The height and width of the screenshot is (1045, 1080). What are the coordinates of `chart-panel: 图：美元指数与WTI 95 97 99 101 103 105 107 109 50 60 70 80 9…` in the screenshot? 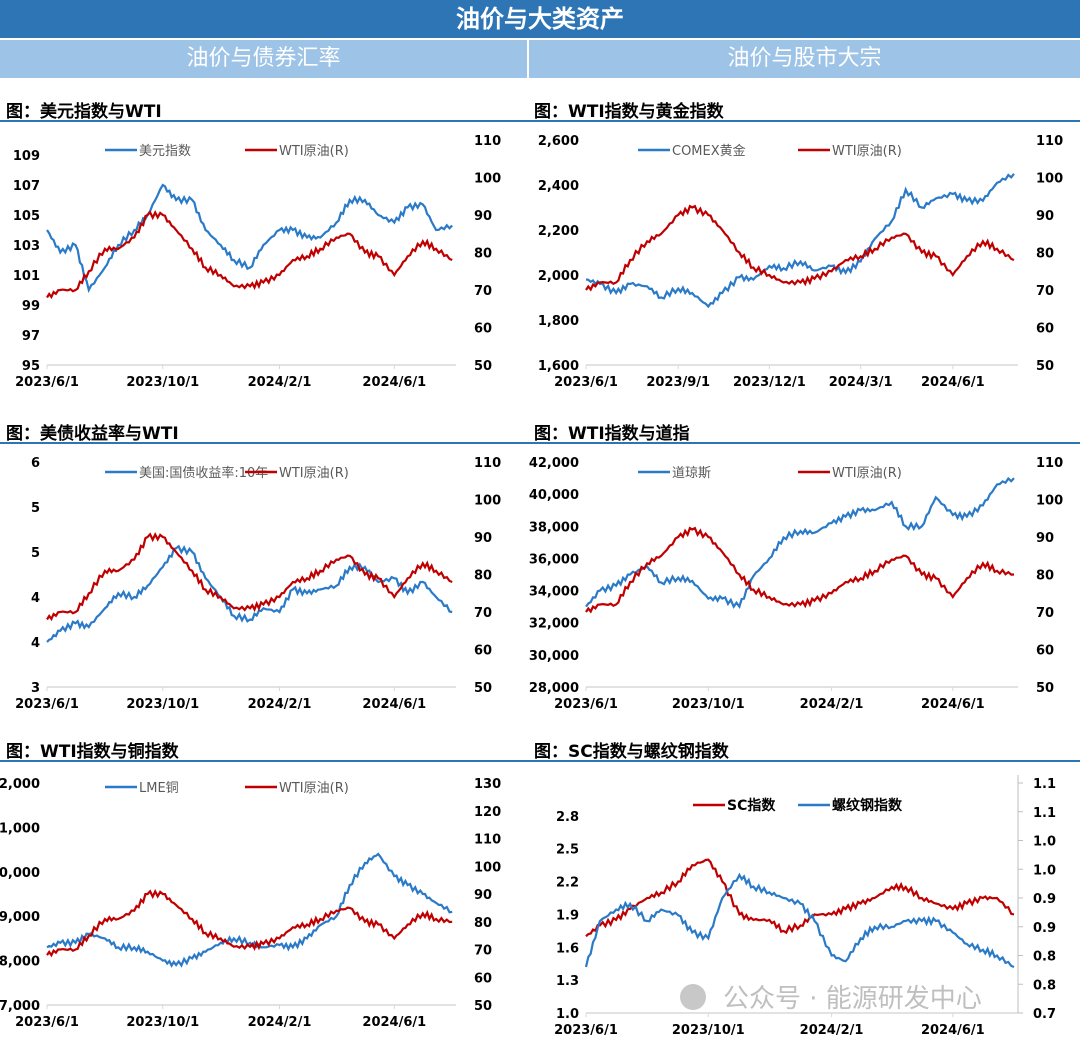 It's located at (264, 250).